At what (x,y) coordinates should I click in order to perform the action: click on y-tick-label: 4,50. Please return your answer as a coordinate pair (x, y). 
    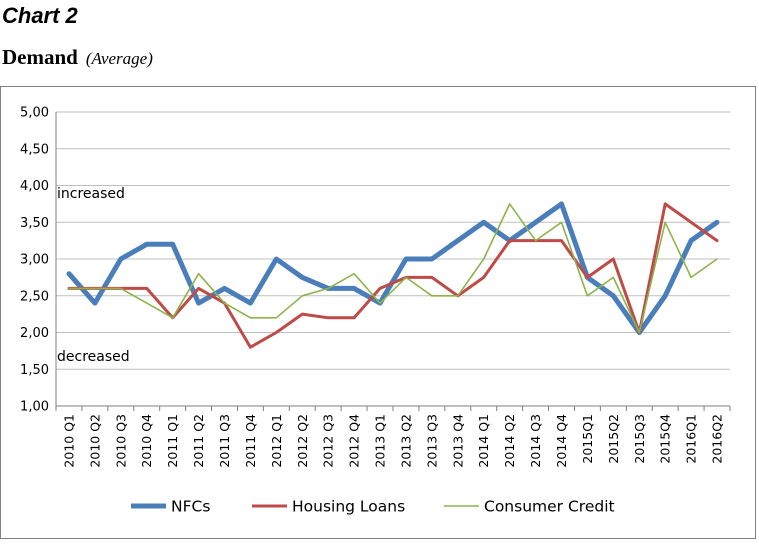
    Looking at the image, I should click on (34, 149).